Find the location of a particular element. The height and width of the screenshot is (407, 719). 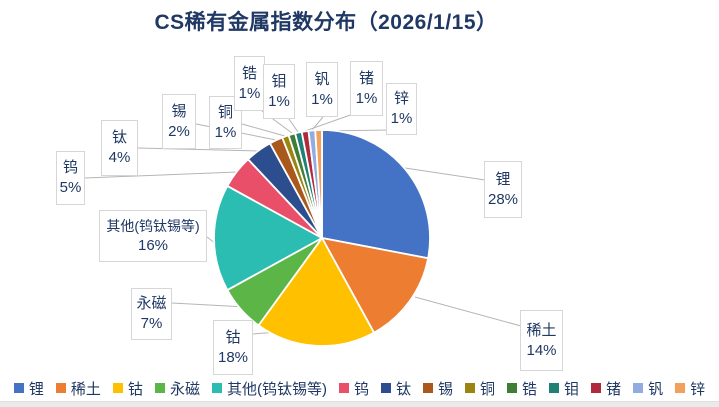

data-label-10: 钼 1% is located at coordinates (279, 91).